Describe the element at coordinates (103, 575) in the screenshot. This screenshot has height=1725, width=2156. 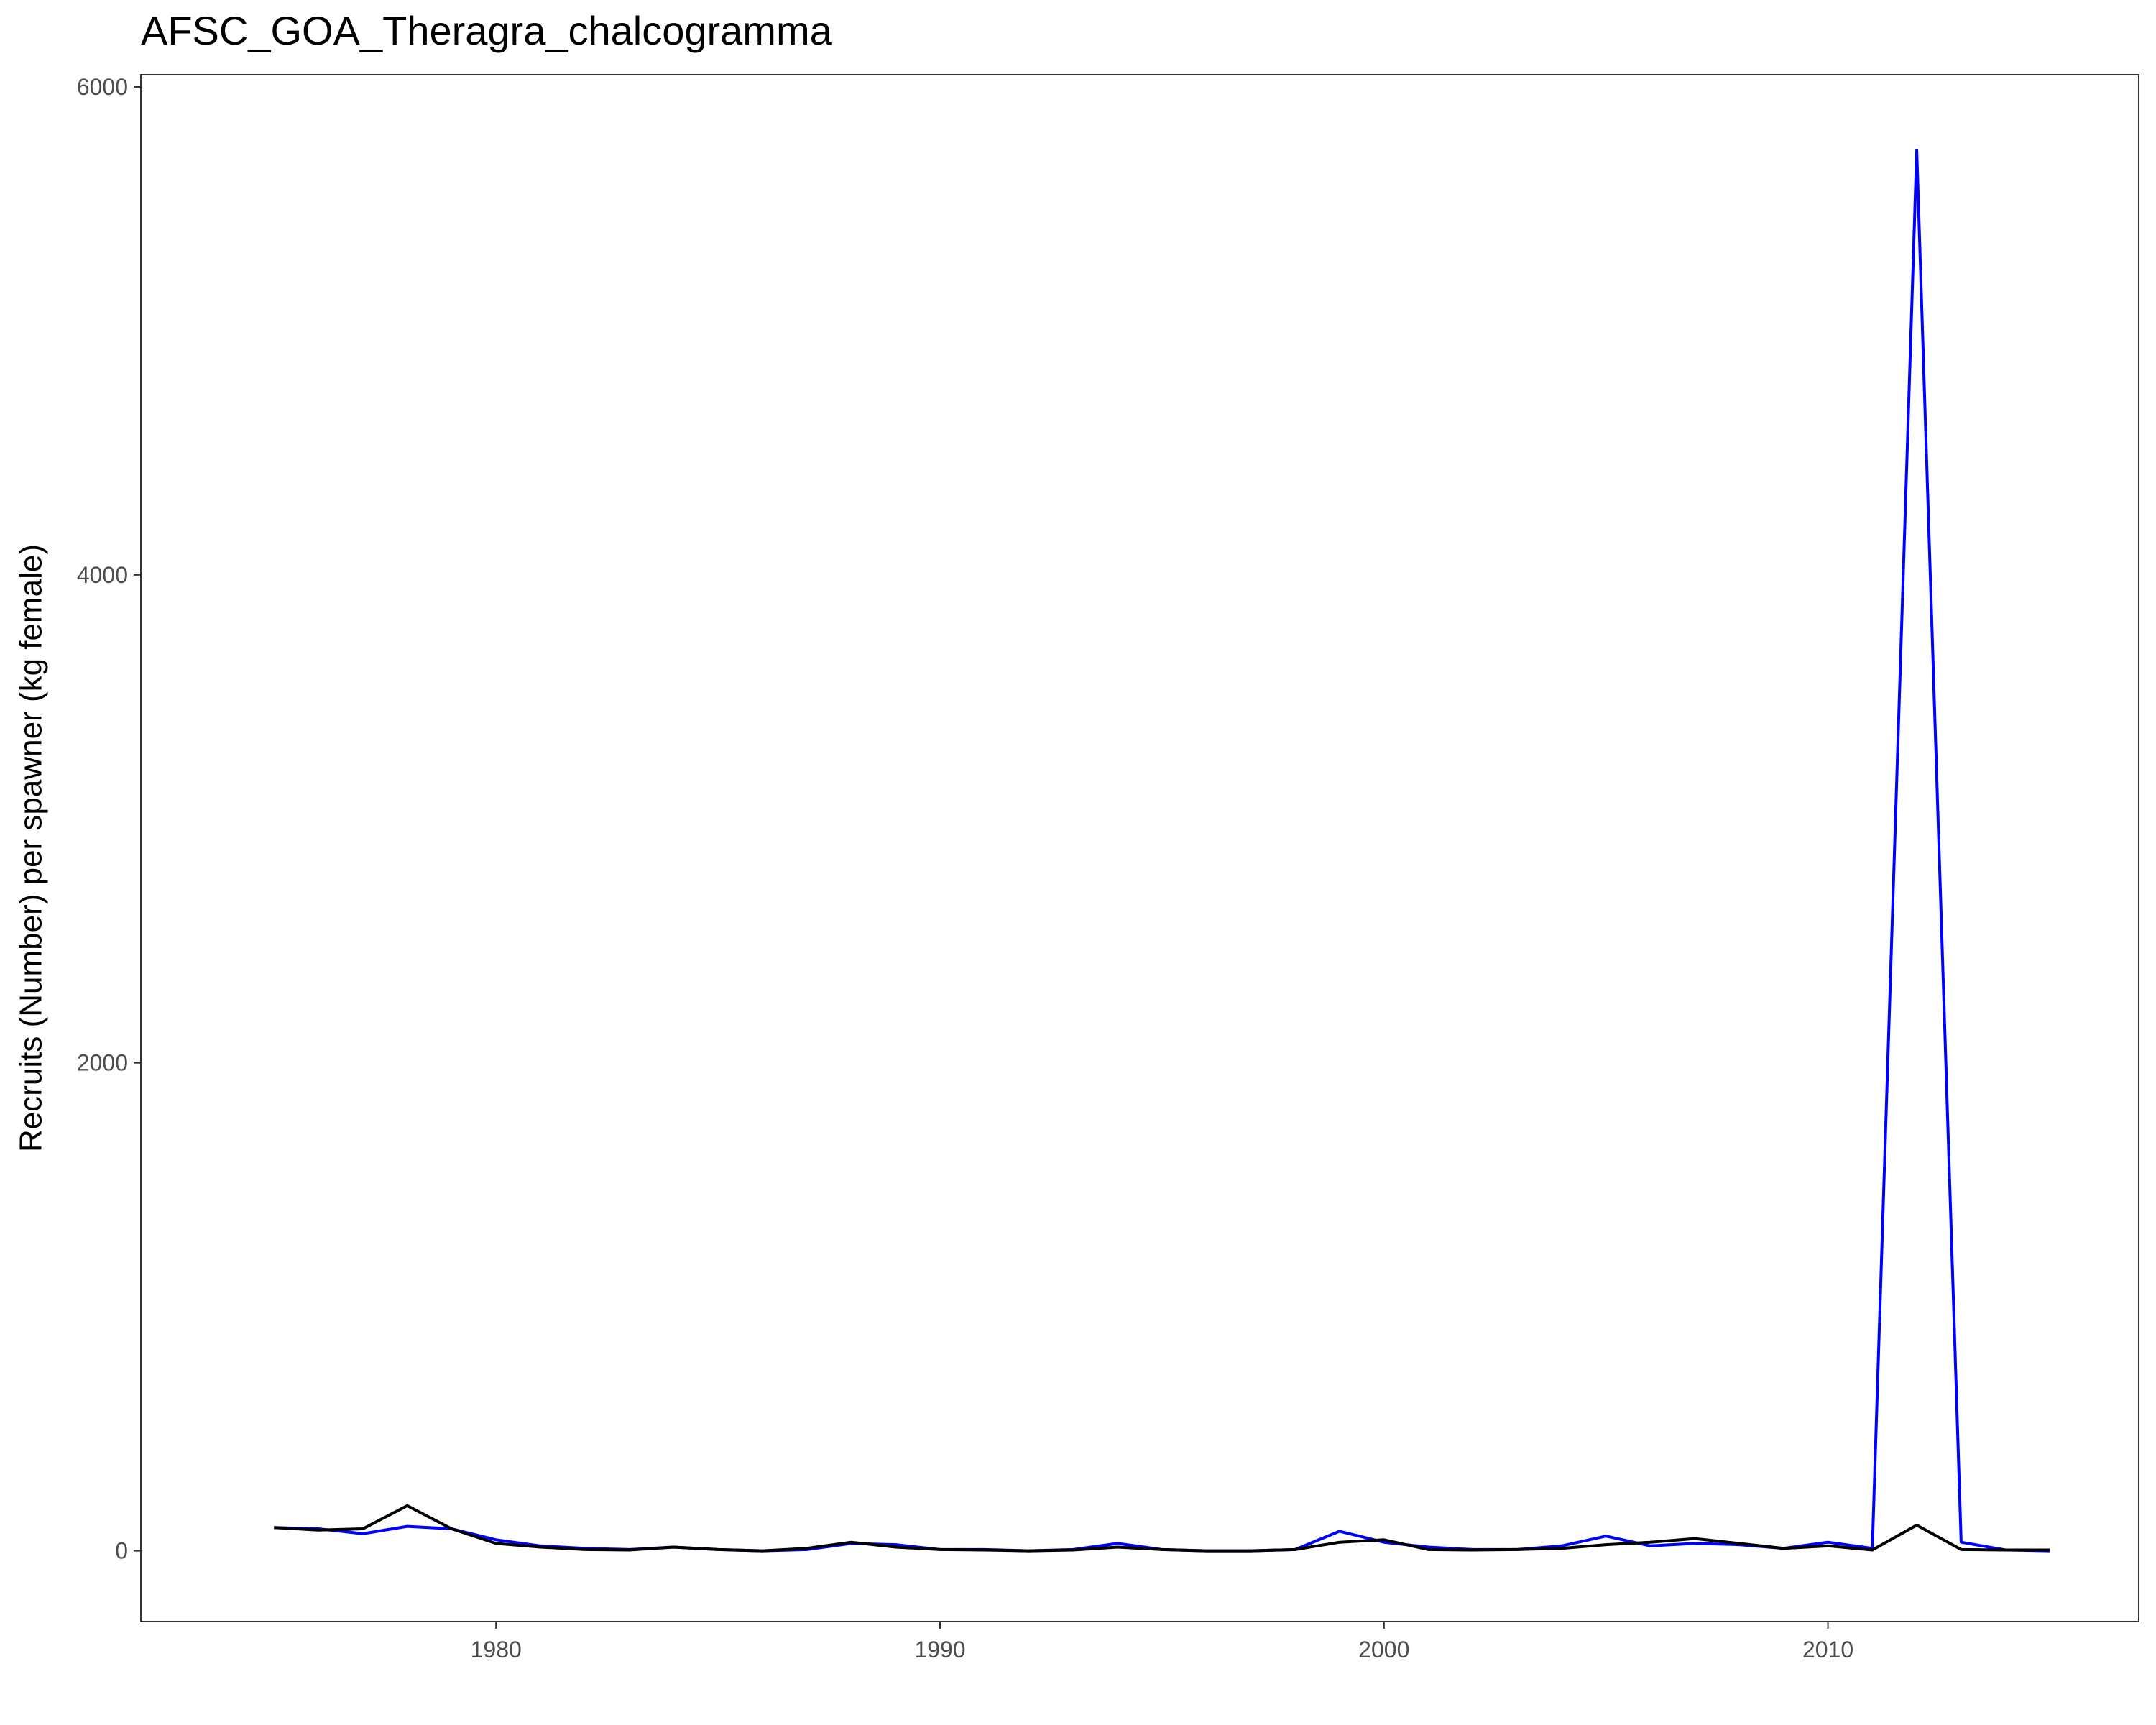
I see `y-tick-label: 4000` at that location.